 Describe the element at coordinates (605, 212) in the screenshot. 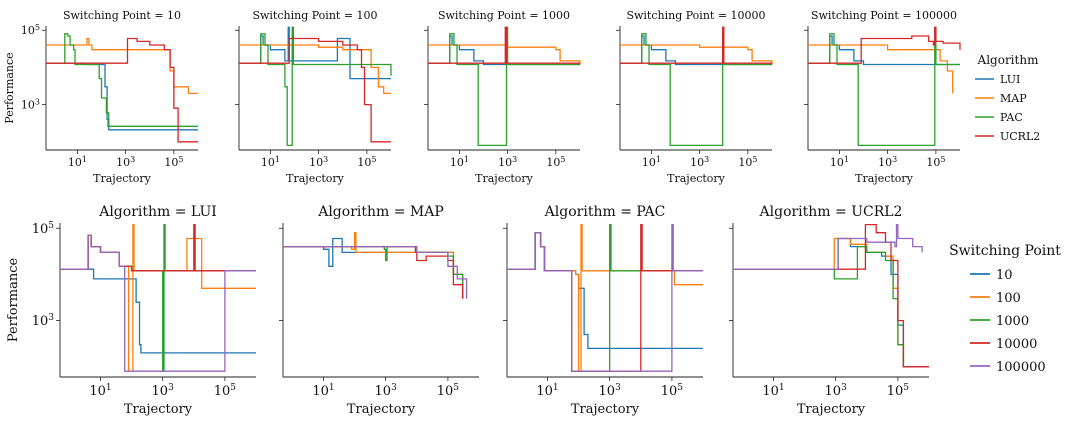

I see `panel-title: Algorithm = PAC` at that location.